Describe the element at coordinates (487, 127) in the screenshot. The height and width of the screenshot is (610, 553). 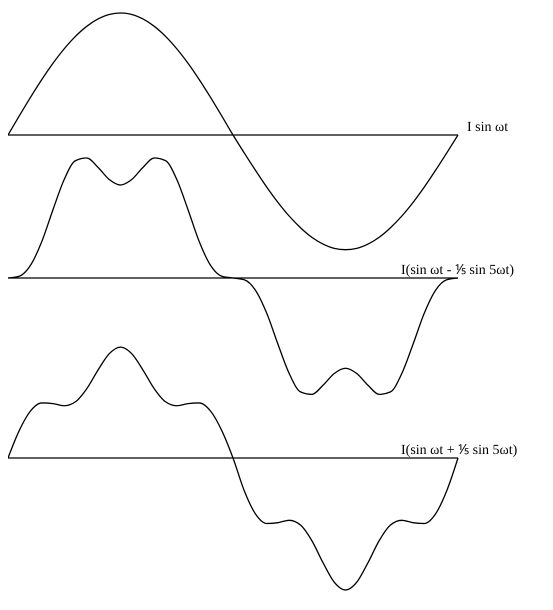
I see `series-label: I sin ωt` at that location.